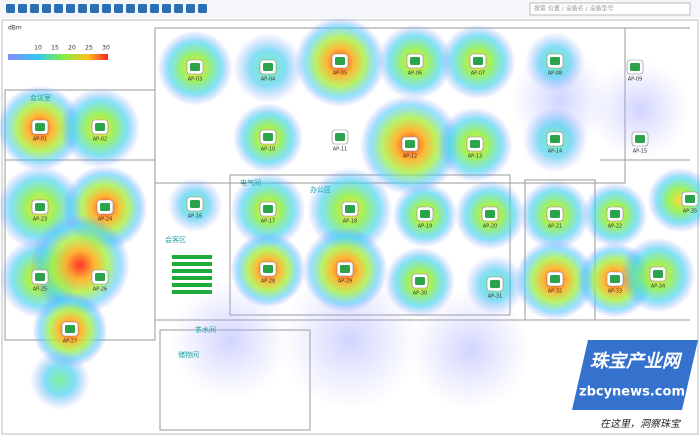  I want to click on ap-label: AP-11, so click(340, 150).